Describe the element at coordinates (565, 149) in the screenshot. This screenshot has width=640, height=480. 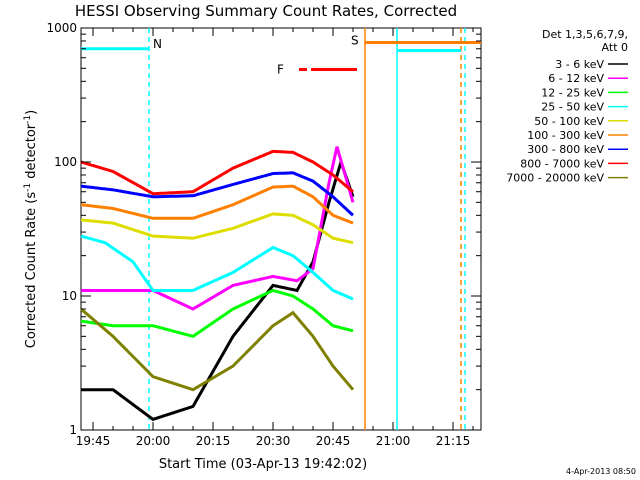
I see `legend-label: 300 - 800 keV` at that location.